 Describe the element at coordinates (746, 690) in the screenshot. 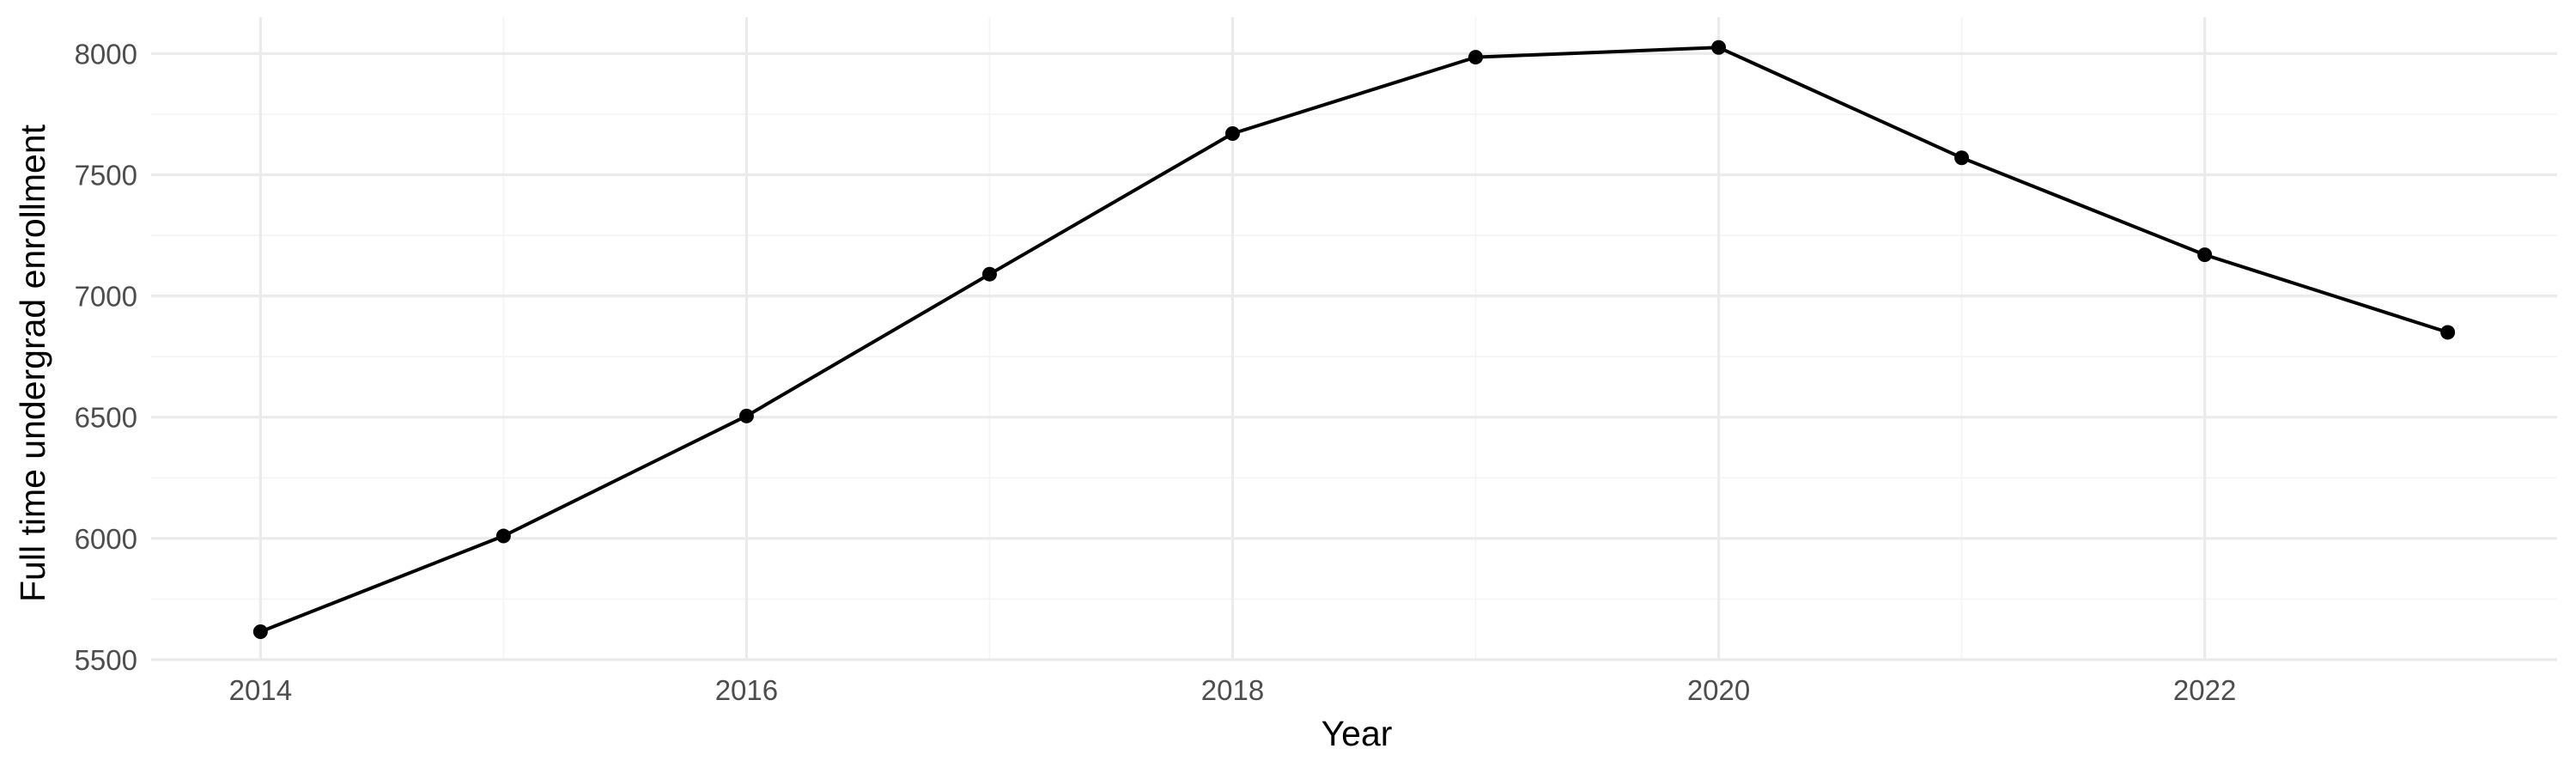

I see `x-tick-label: 2016` at that location.